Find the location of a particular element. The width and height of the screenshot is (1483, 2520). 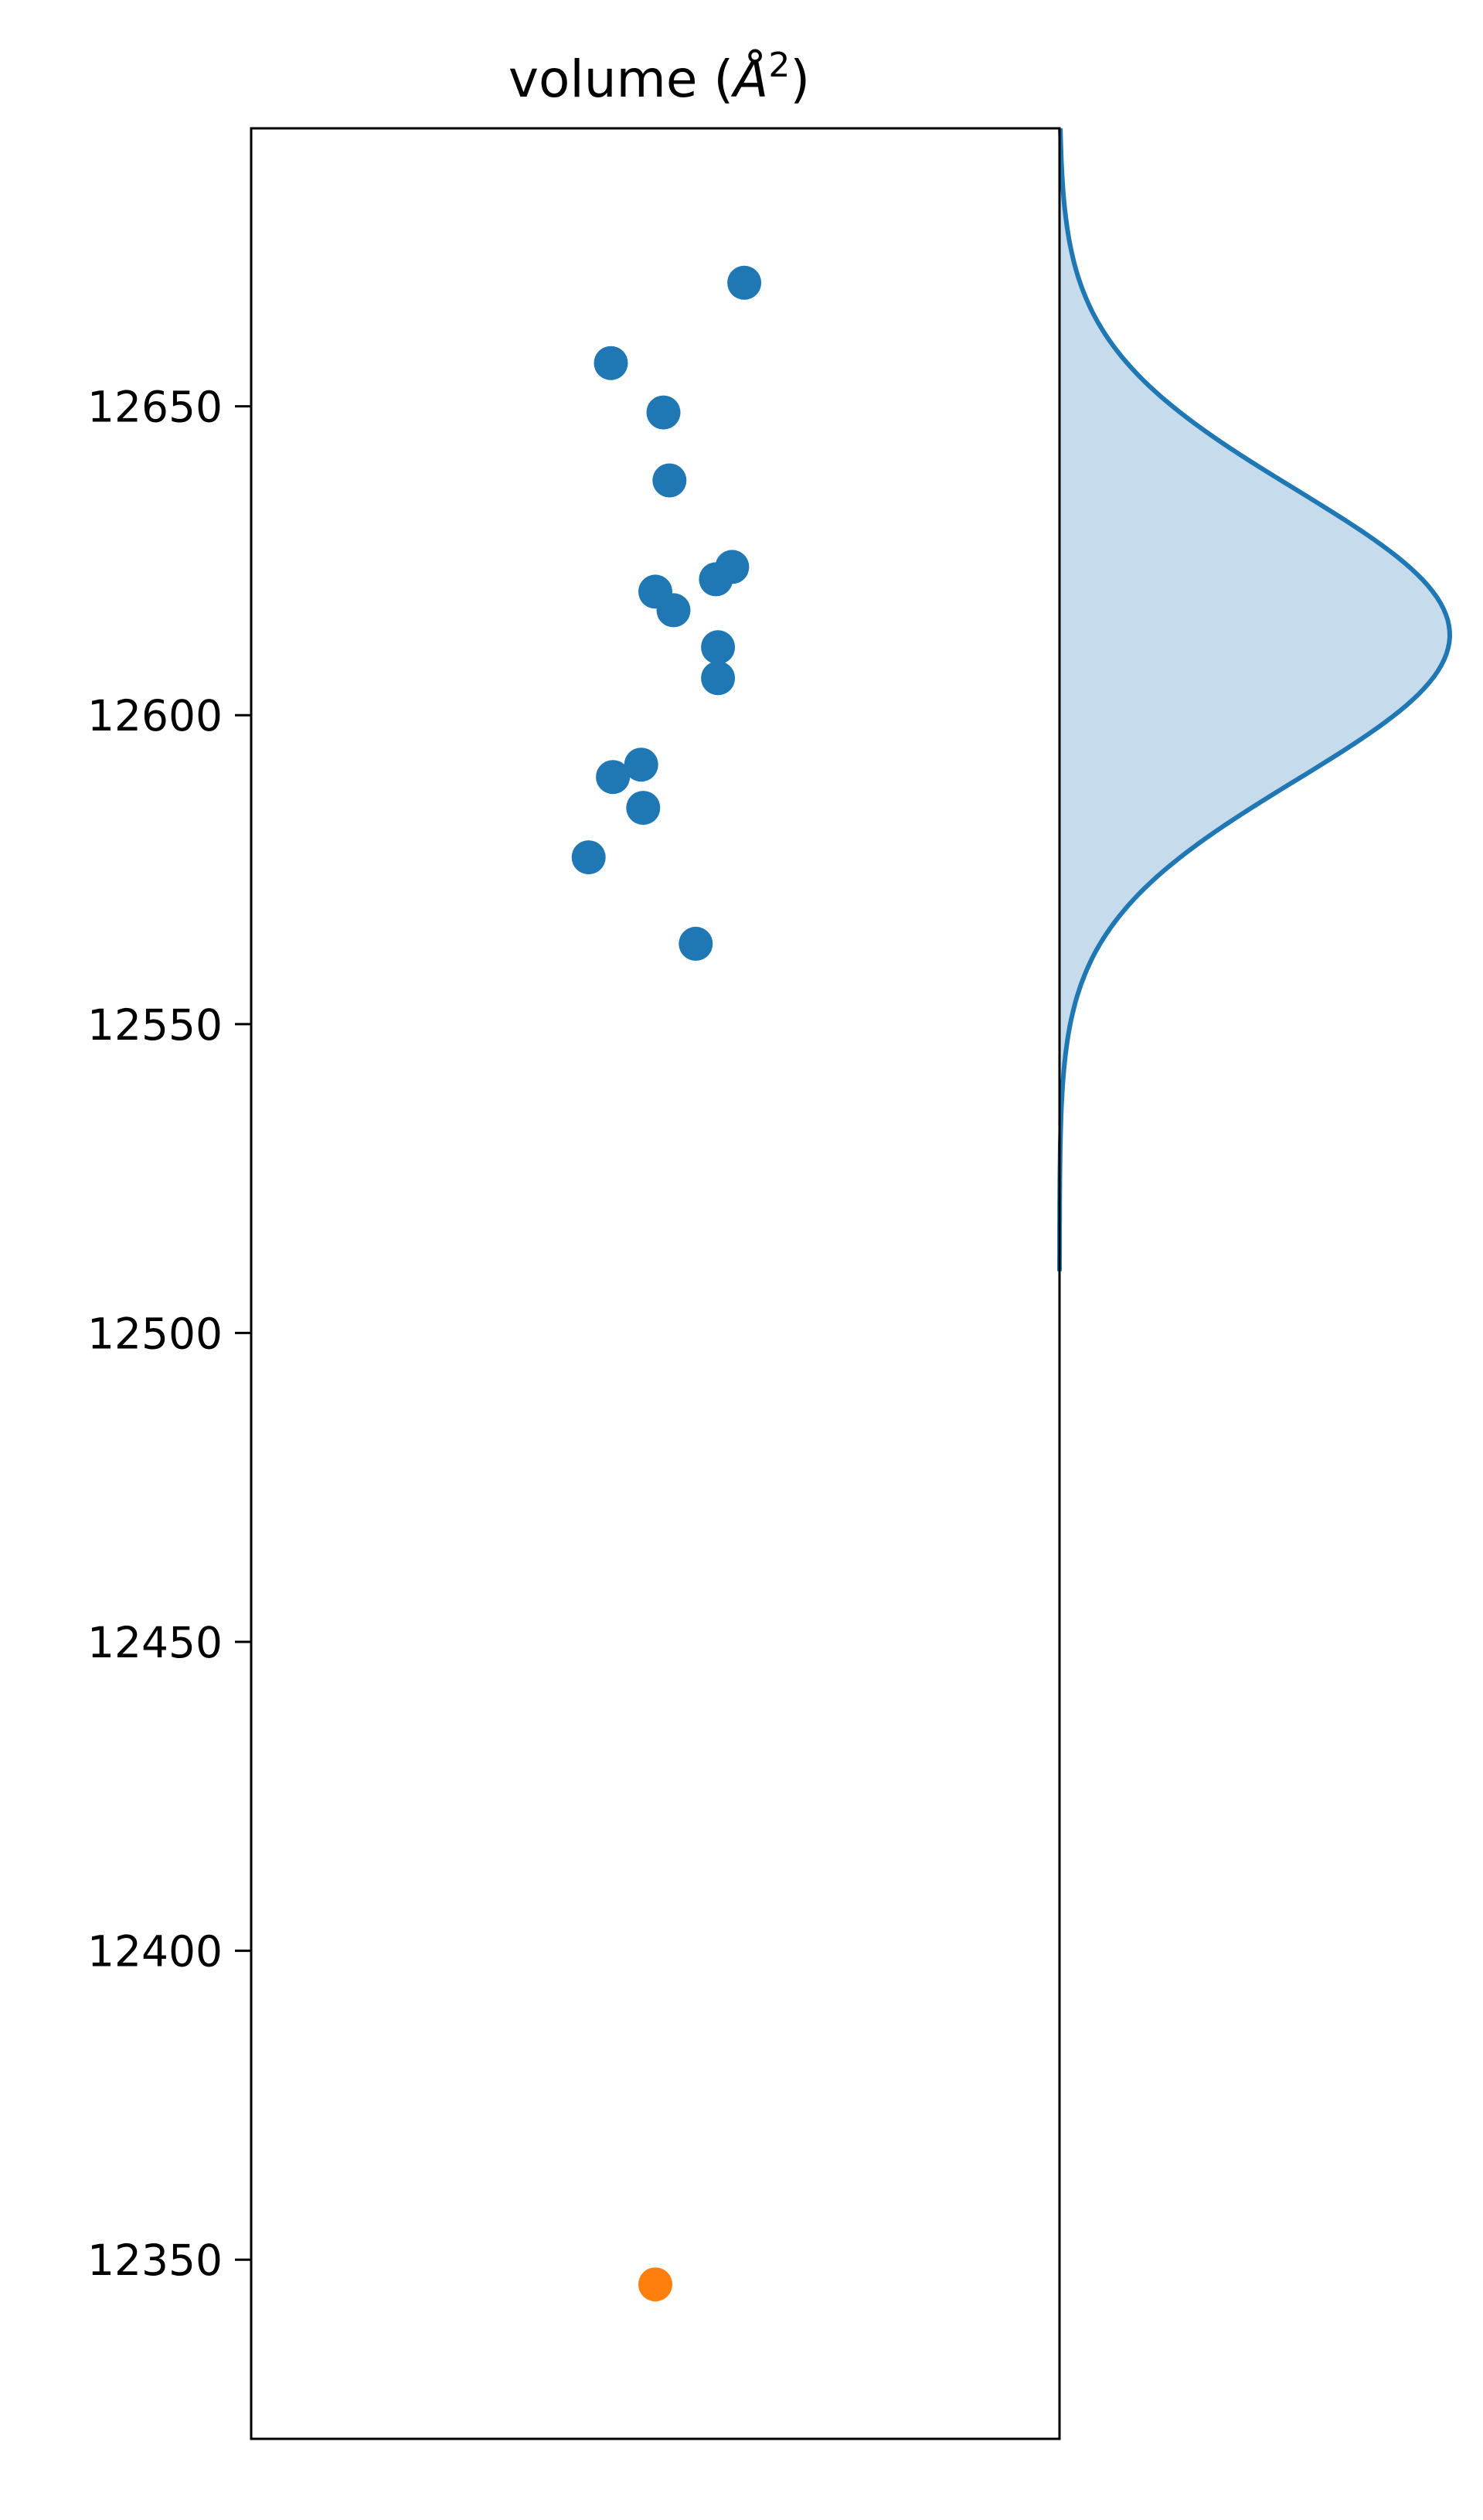

y-tick-label: 12500 is located at coordinates (155, 1333).